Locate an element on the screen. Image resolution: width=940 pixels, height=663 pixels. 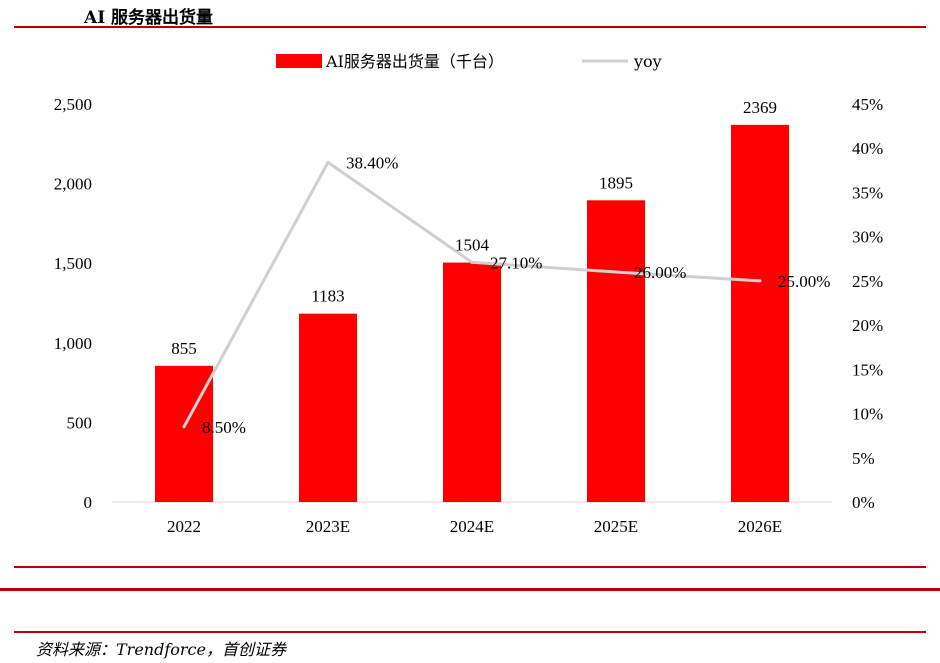
bar-value-label: 2369 is located at coordinates (760, 107).